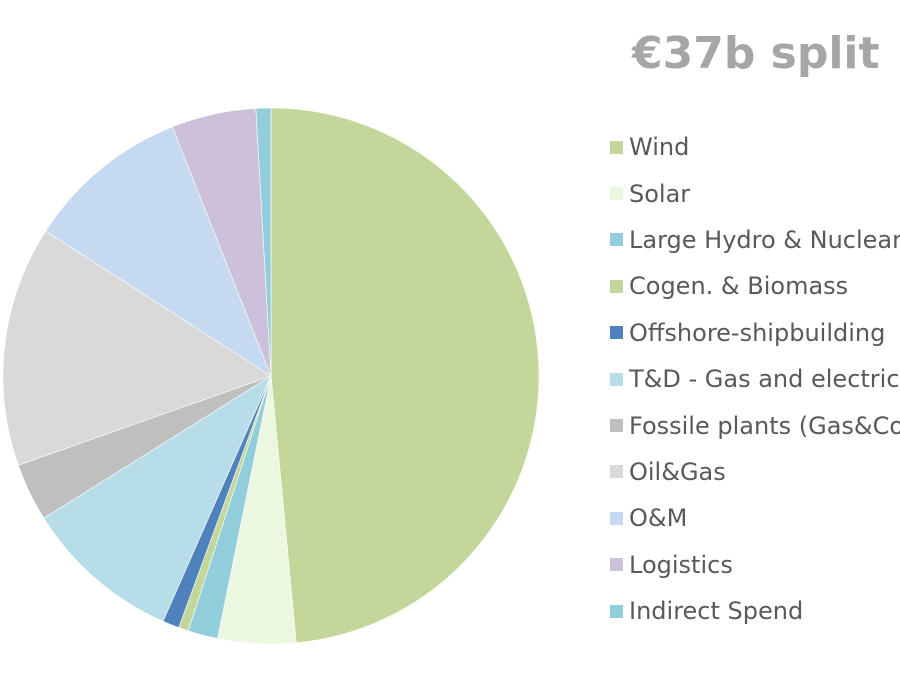 Image resolution: width=900 pixels, height=673 pixels. What do you see at coordinates (756, 53) in the screenshot?
I see `chart-title: €37b split` at bounding box center [756, 53].